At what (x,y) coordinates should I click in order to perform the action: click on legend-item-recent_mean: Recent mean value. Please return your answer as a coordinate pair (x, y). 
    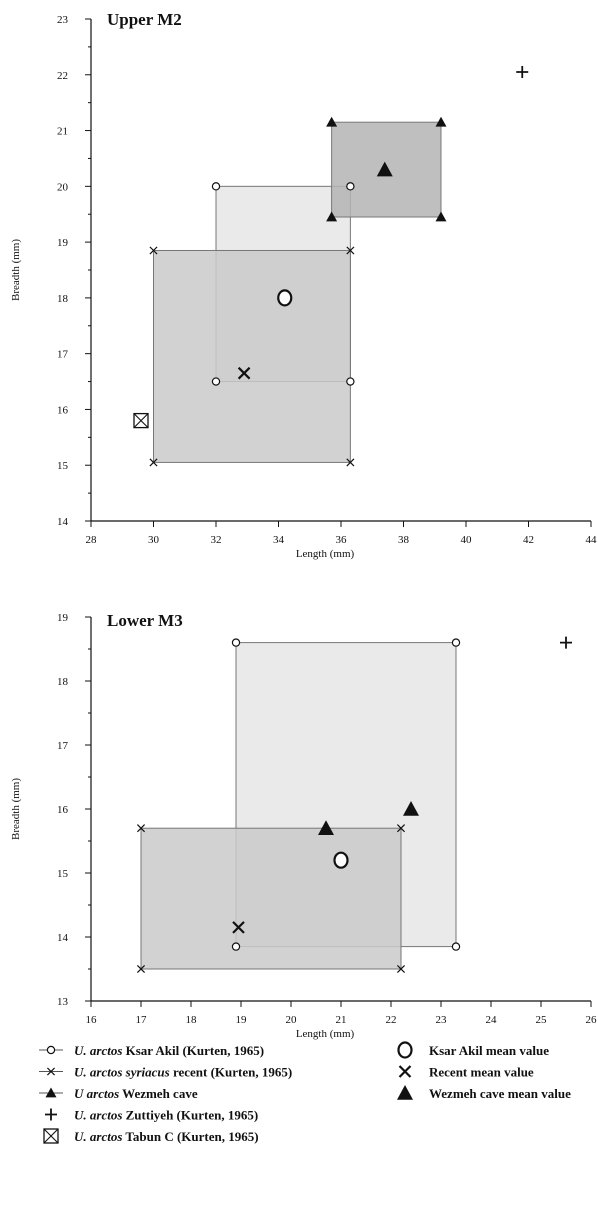
    Looking at the image, I should click on (481, 1072).